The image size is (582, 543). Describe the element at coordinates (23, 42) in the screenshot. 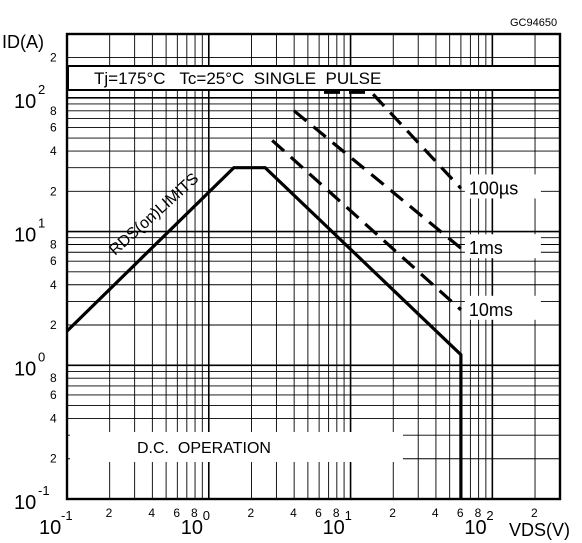

I see `y-axis-label: ID(A)` at that location.